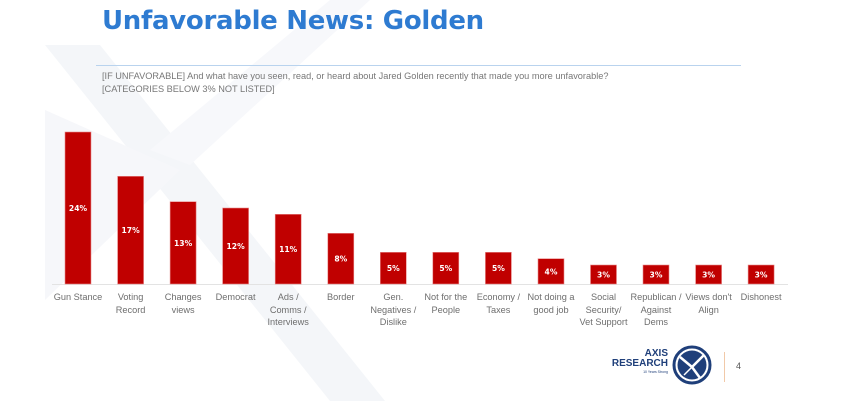  I want to click on category-label: Not doing a good job, so click(551, 303).